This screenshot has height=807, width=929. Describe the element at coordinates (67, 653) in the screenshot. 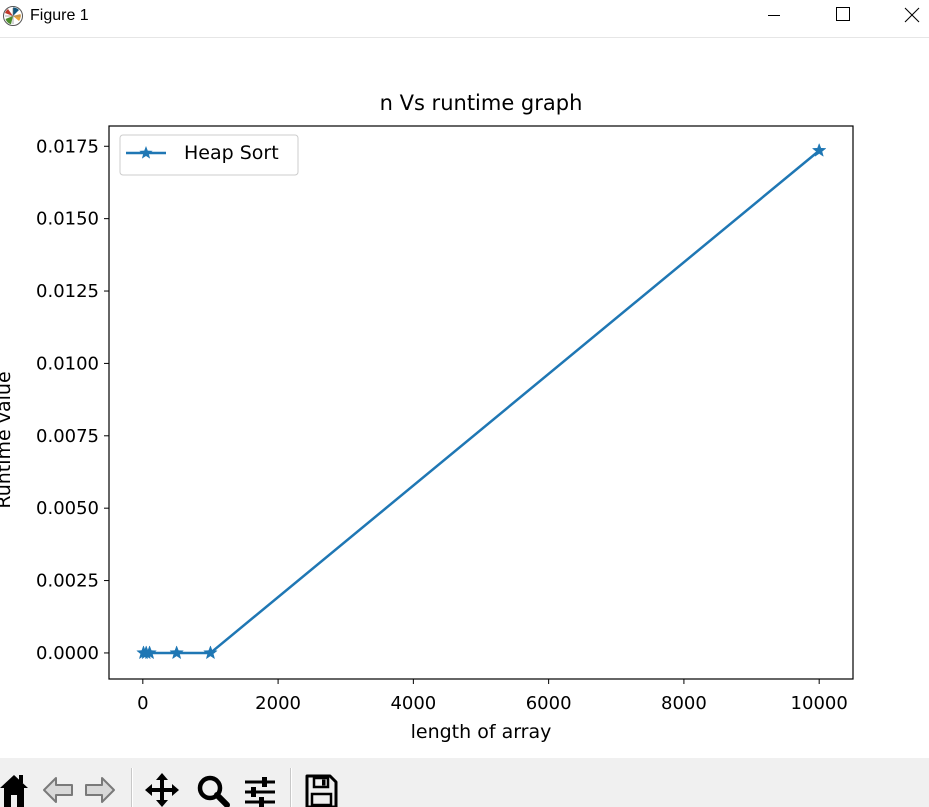

I see `y-tick-label: 0.0000` at that location.